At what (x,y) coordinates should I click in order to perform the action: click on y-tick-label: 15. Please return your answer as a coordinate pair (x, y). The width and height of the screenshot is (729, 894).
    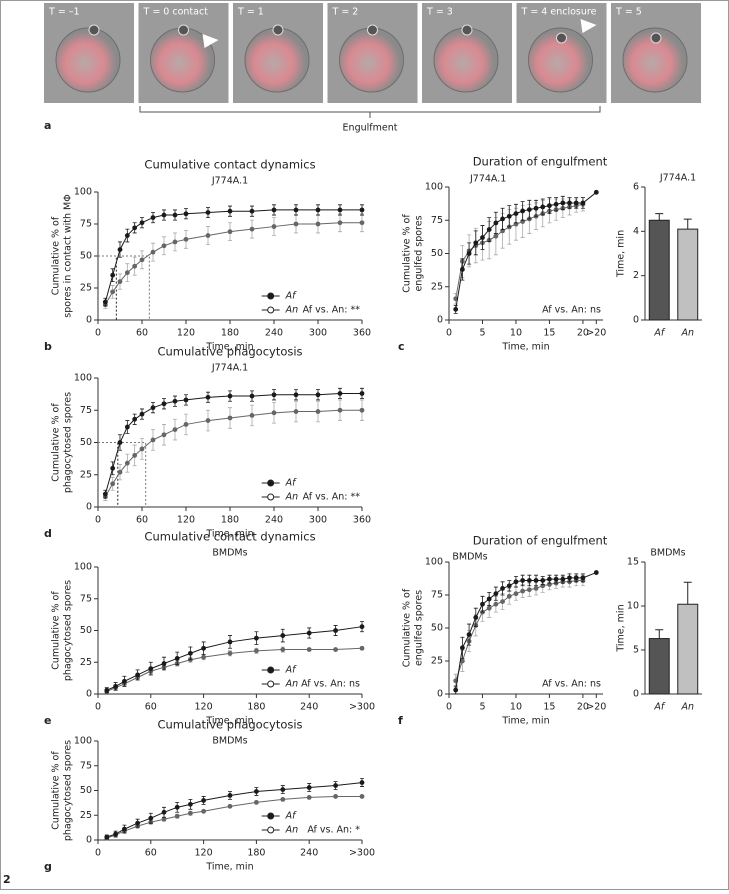
    Looking at the image, I should click on (633, 562).